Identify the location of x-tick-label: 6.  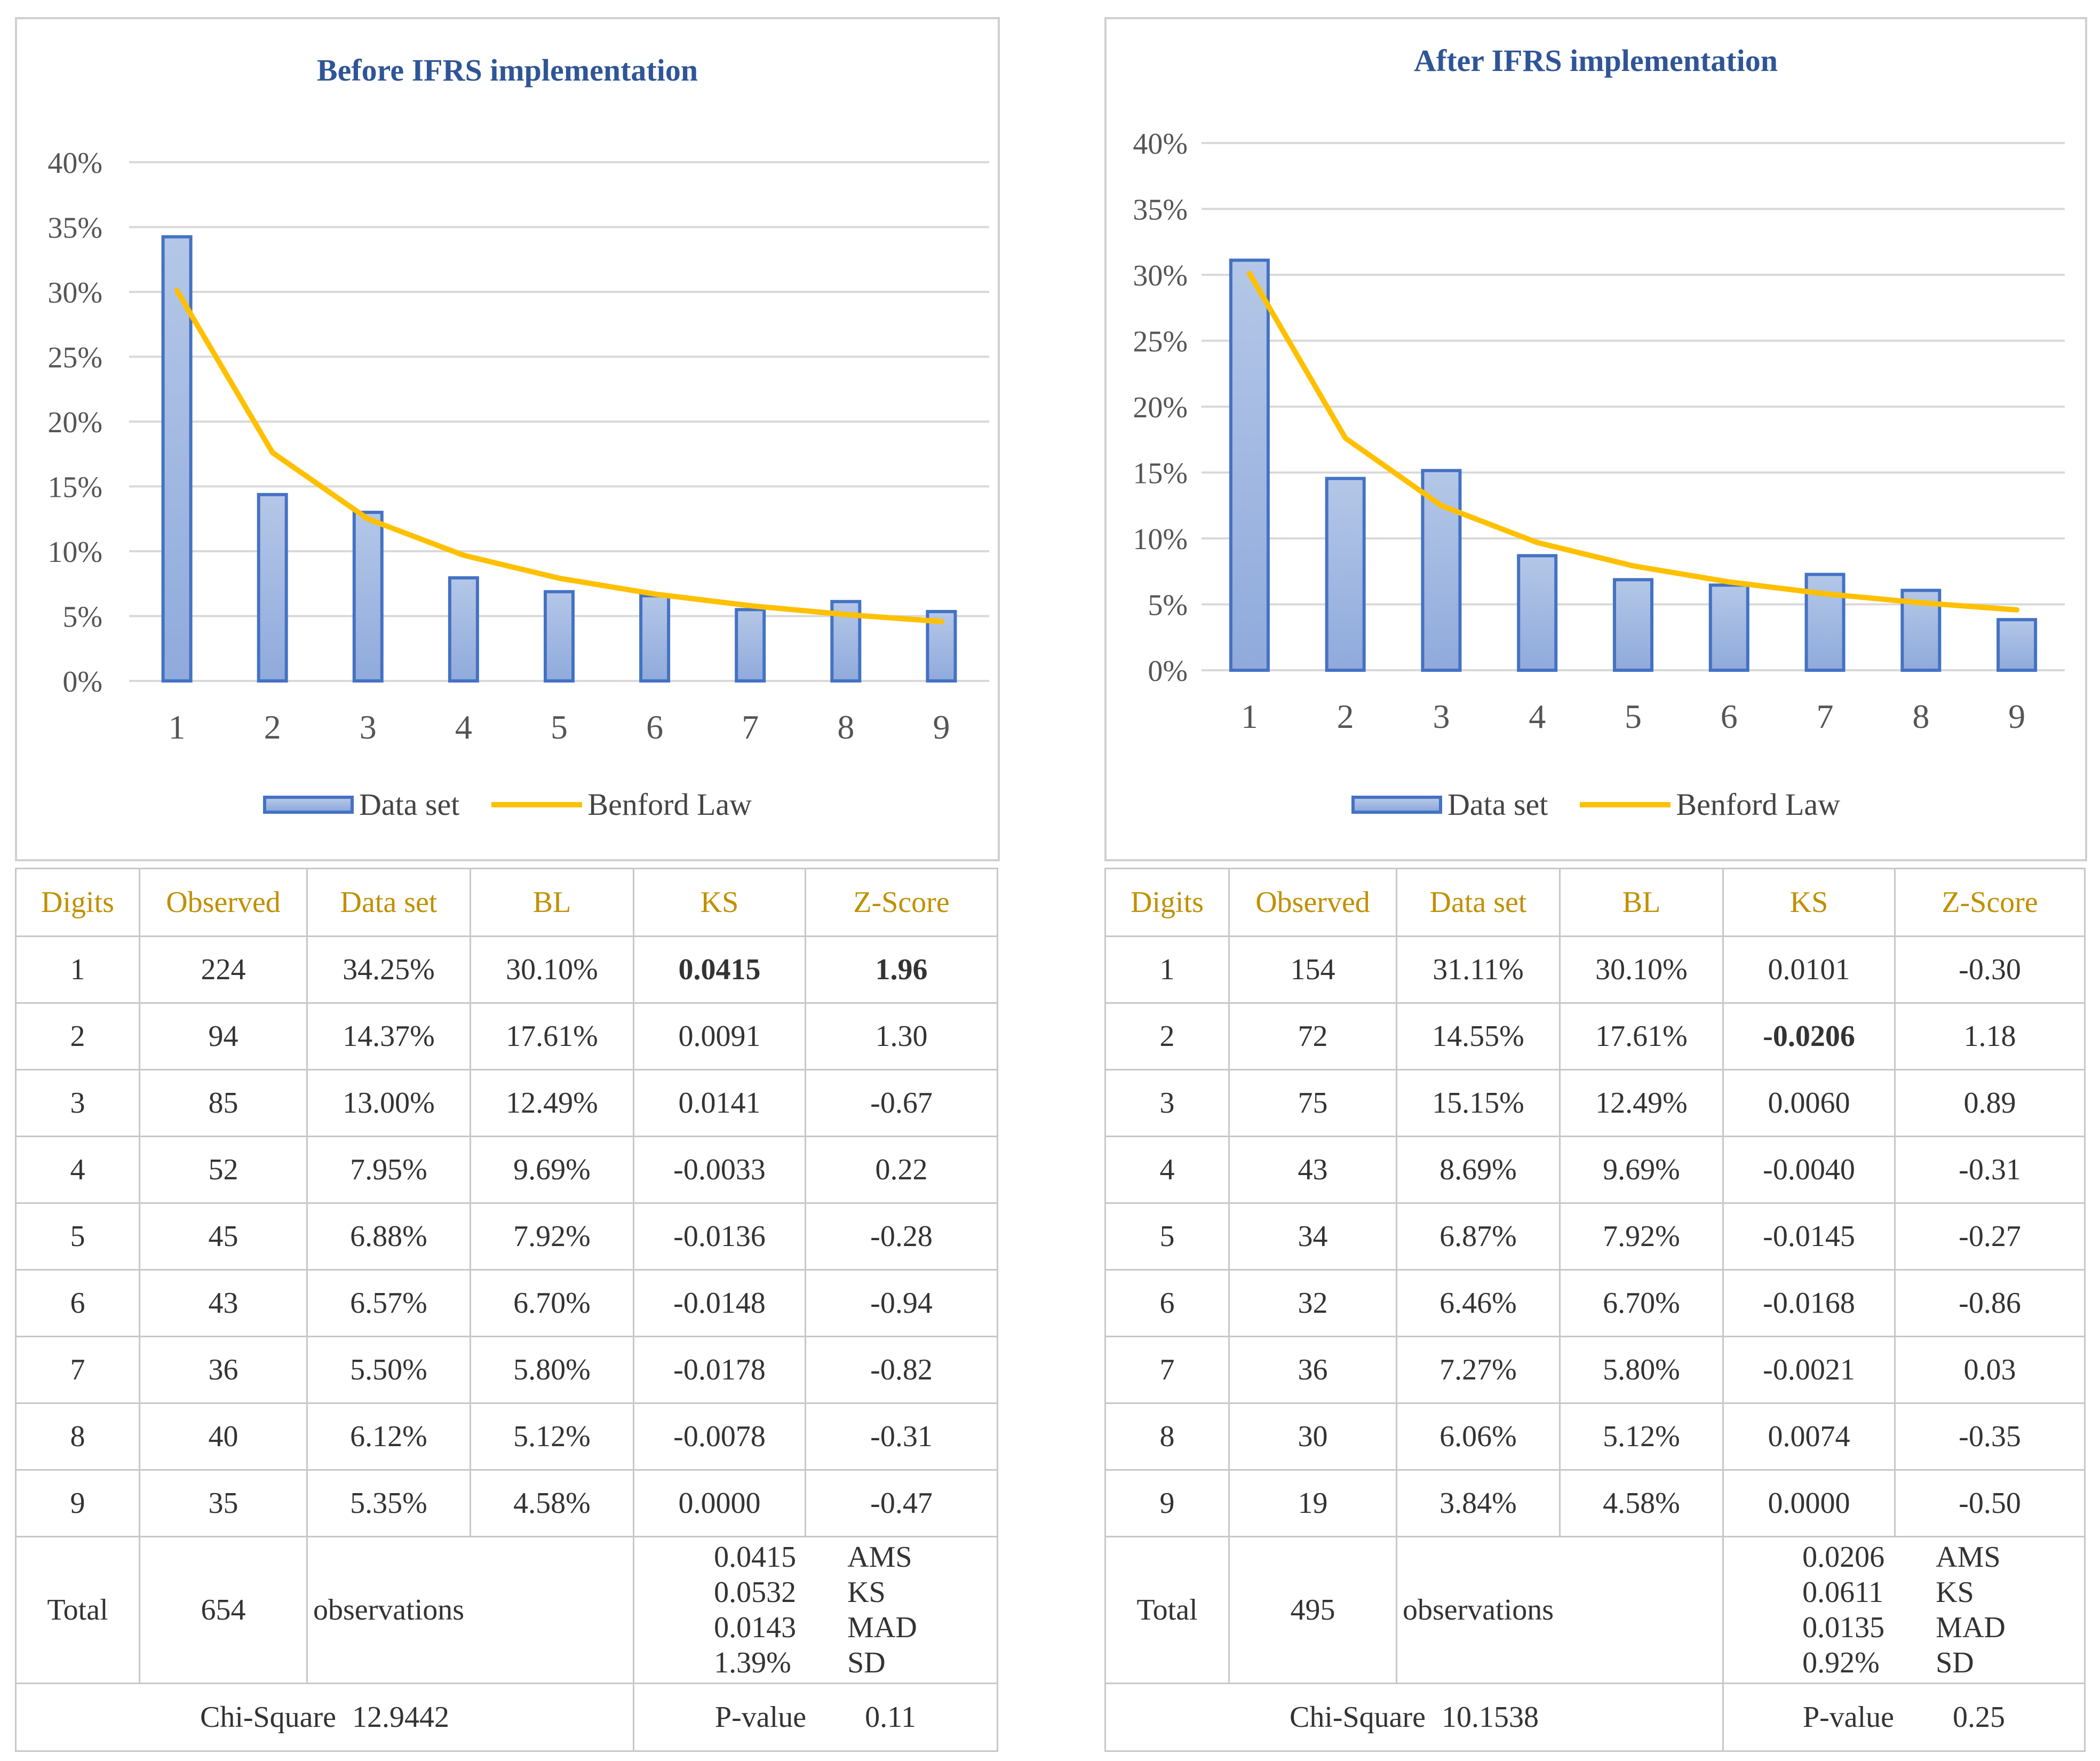
(654, 727).